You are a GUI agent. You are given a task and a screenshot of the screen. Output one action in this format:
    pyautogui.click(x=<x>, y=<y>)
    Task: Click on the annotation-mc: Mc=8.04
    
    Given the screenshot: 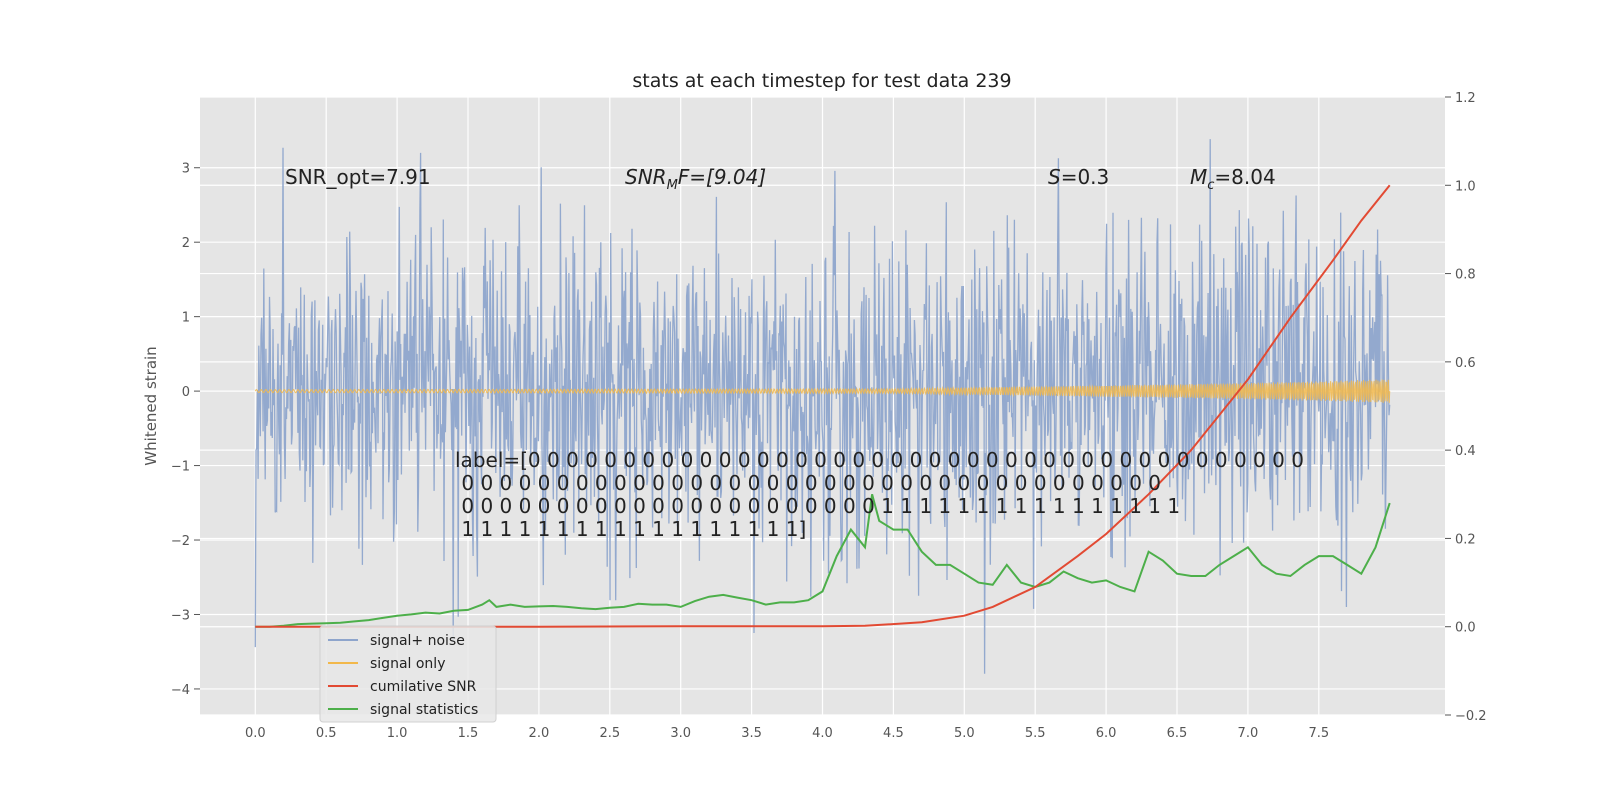 What is the action you would take?
    pyautogui.click(x=1233, y=179)
    